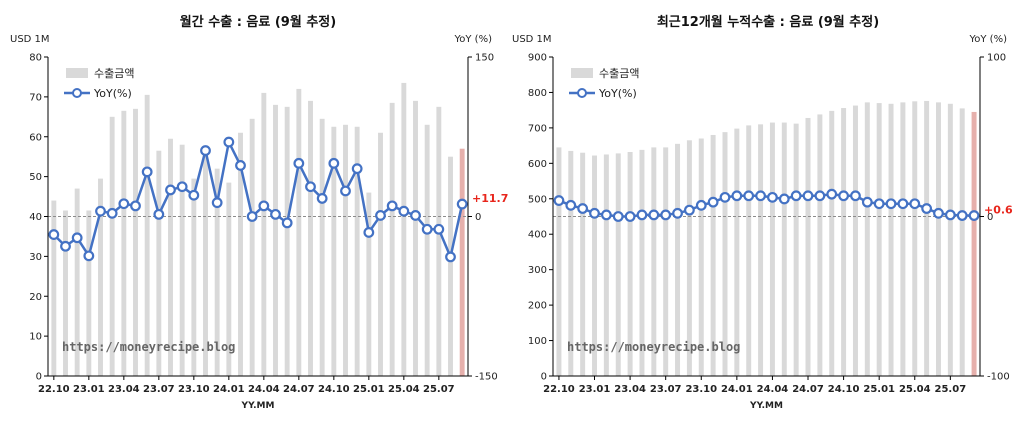 This screenshot has width=1024, height=435. Describe the element at coordinates (252, 216) in the screenshot. I see `yoy-point-24.03` at that location.